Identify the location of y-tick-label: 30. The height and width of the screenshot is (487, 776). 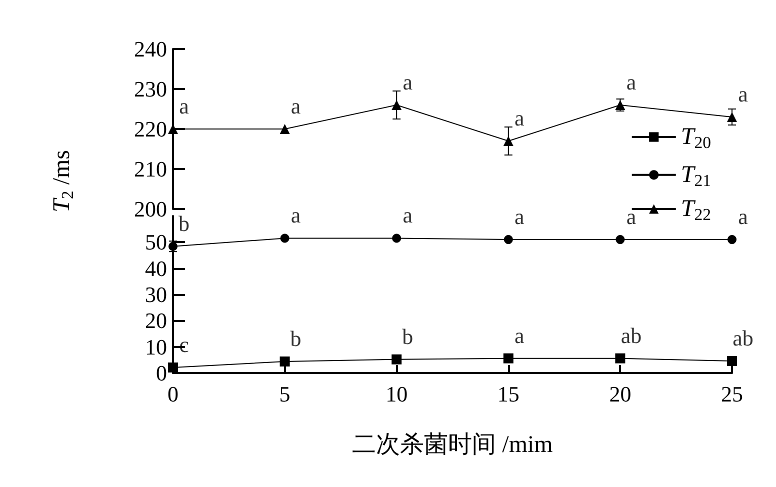
(156, 294).